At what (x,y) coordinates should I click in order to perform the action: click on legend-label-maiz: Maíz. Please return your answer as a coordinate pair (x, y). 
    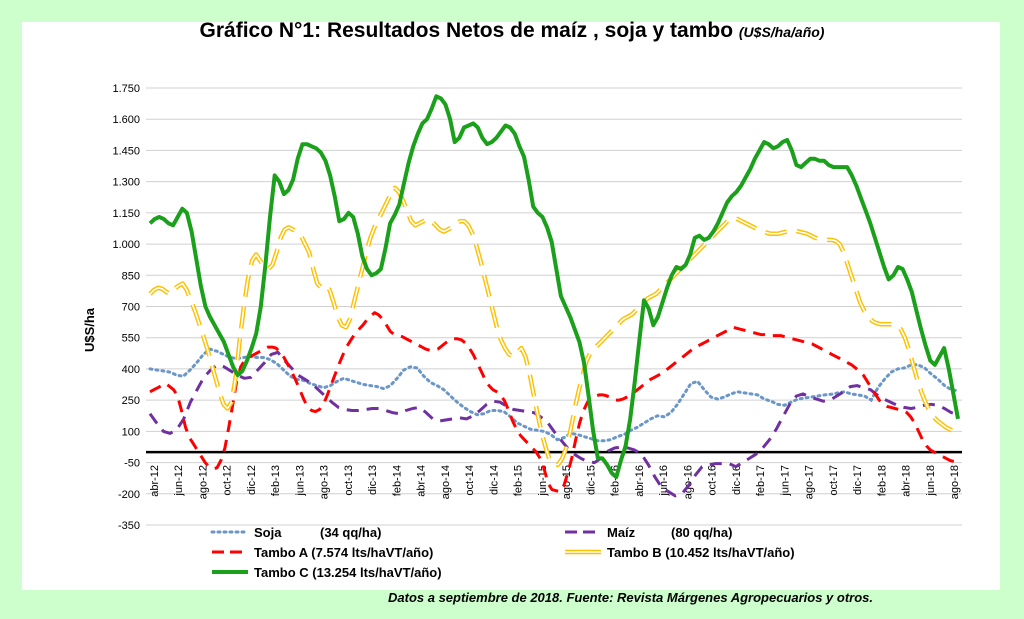
    Looking at the image, I should click on (621, 532).